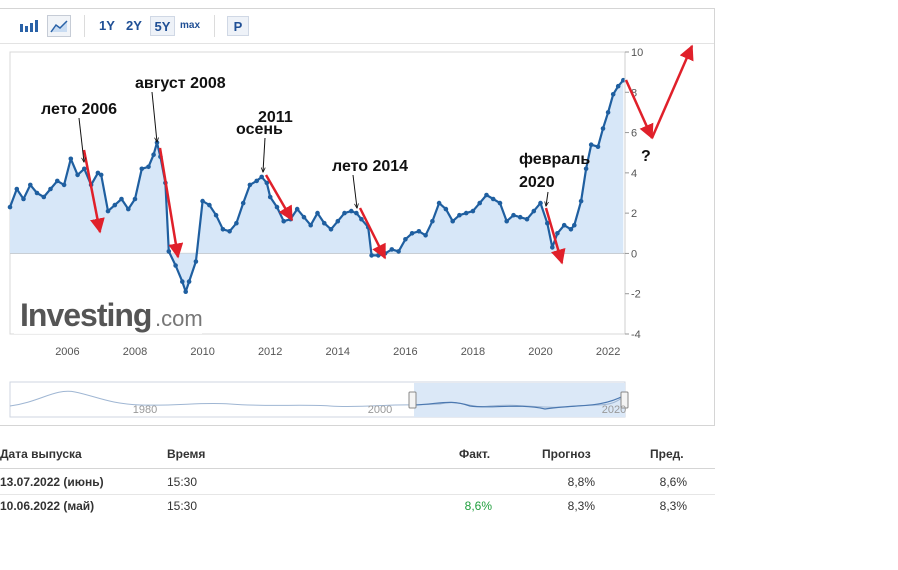  I want to click on range-2y-button: 2Y, so click(134, 25).